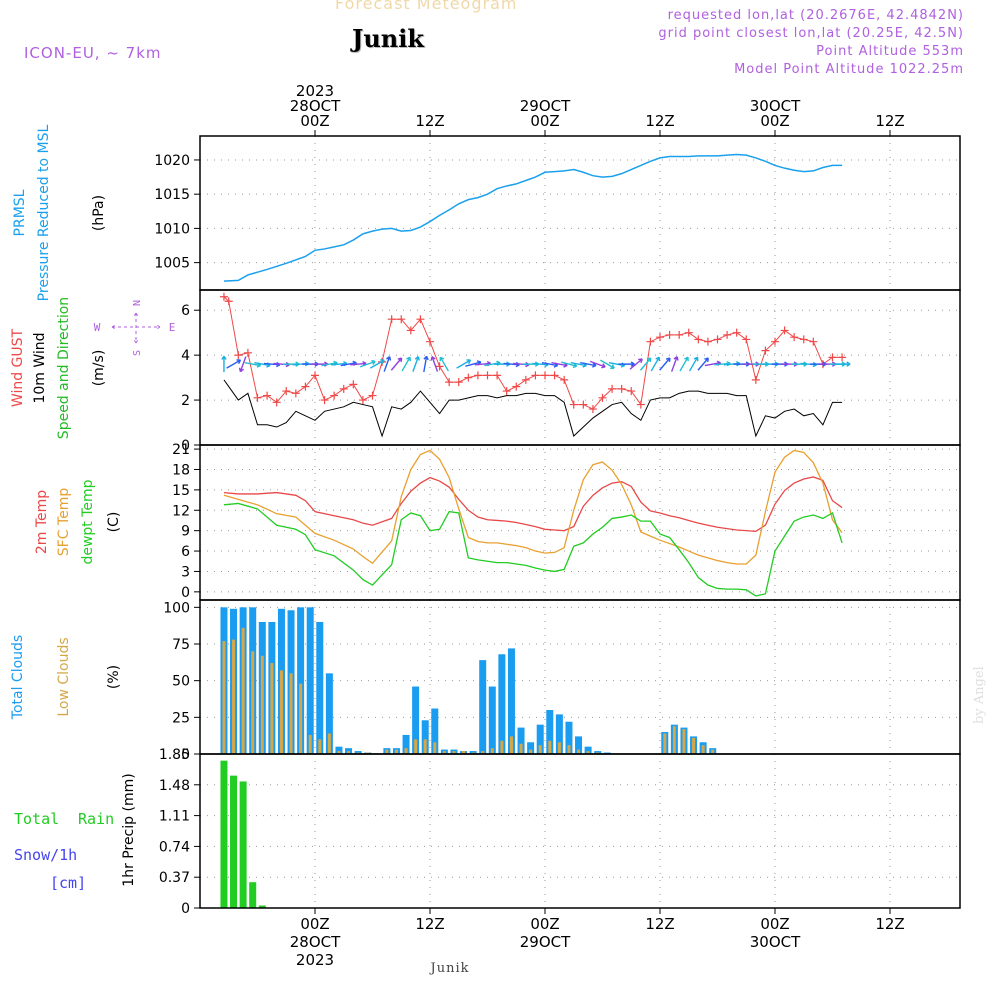 The height and width of the screenshot is (1000, 1000). What do you see at coordinates (181, 470) in the screenshot?
I see `y-tick-label: 18` at bounding box center [181, 470].